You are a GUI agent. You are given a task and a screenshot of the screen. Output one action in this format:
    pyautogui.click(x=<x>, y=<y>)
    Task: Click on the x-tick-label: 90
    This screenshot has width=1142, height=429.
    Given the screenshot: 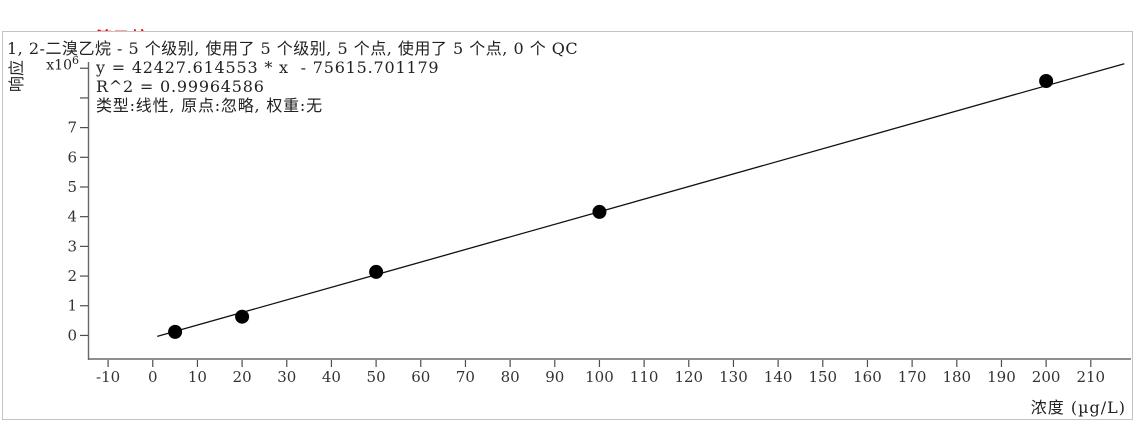 What is the action you would take?
    pyautogui.click(x=554, y=377)
    